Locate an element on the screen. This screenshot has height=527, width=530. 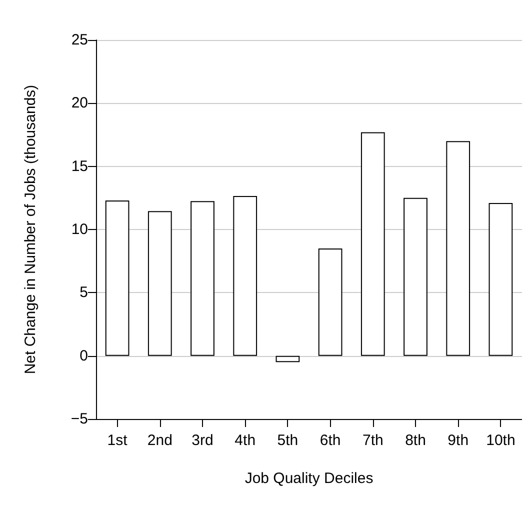
x-tick-label: 4th is located at coordinates (245, 440).